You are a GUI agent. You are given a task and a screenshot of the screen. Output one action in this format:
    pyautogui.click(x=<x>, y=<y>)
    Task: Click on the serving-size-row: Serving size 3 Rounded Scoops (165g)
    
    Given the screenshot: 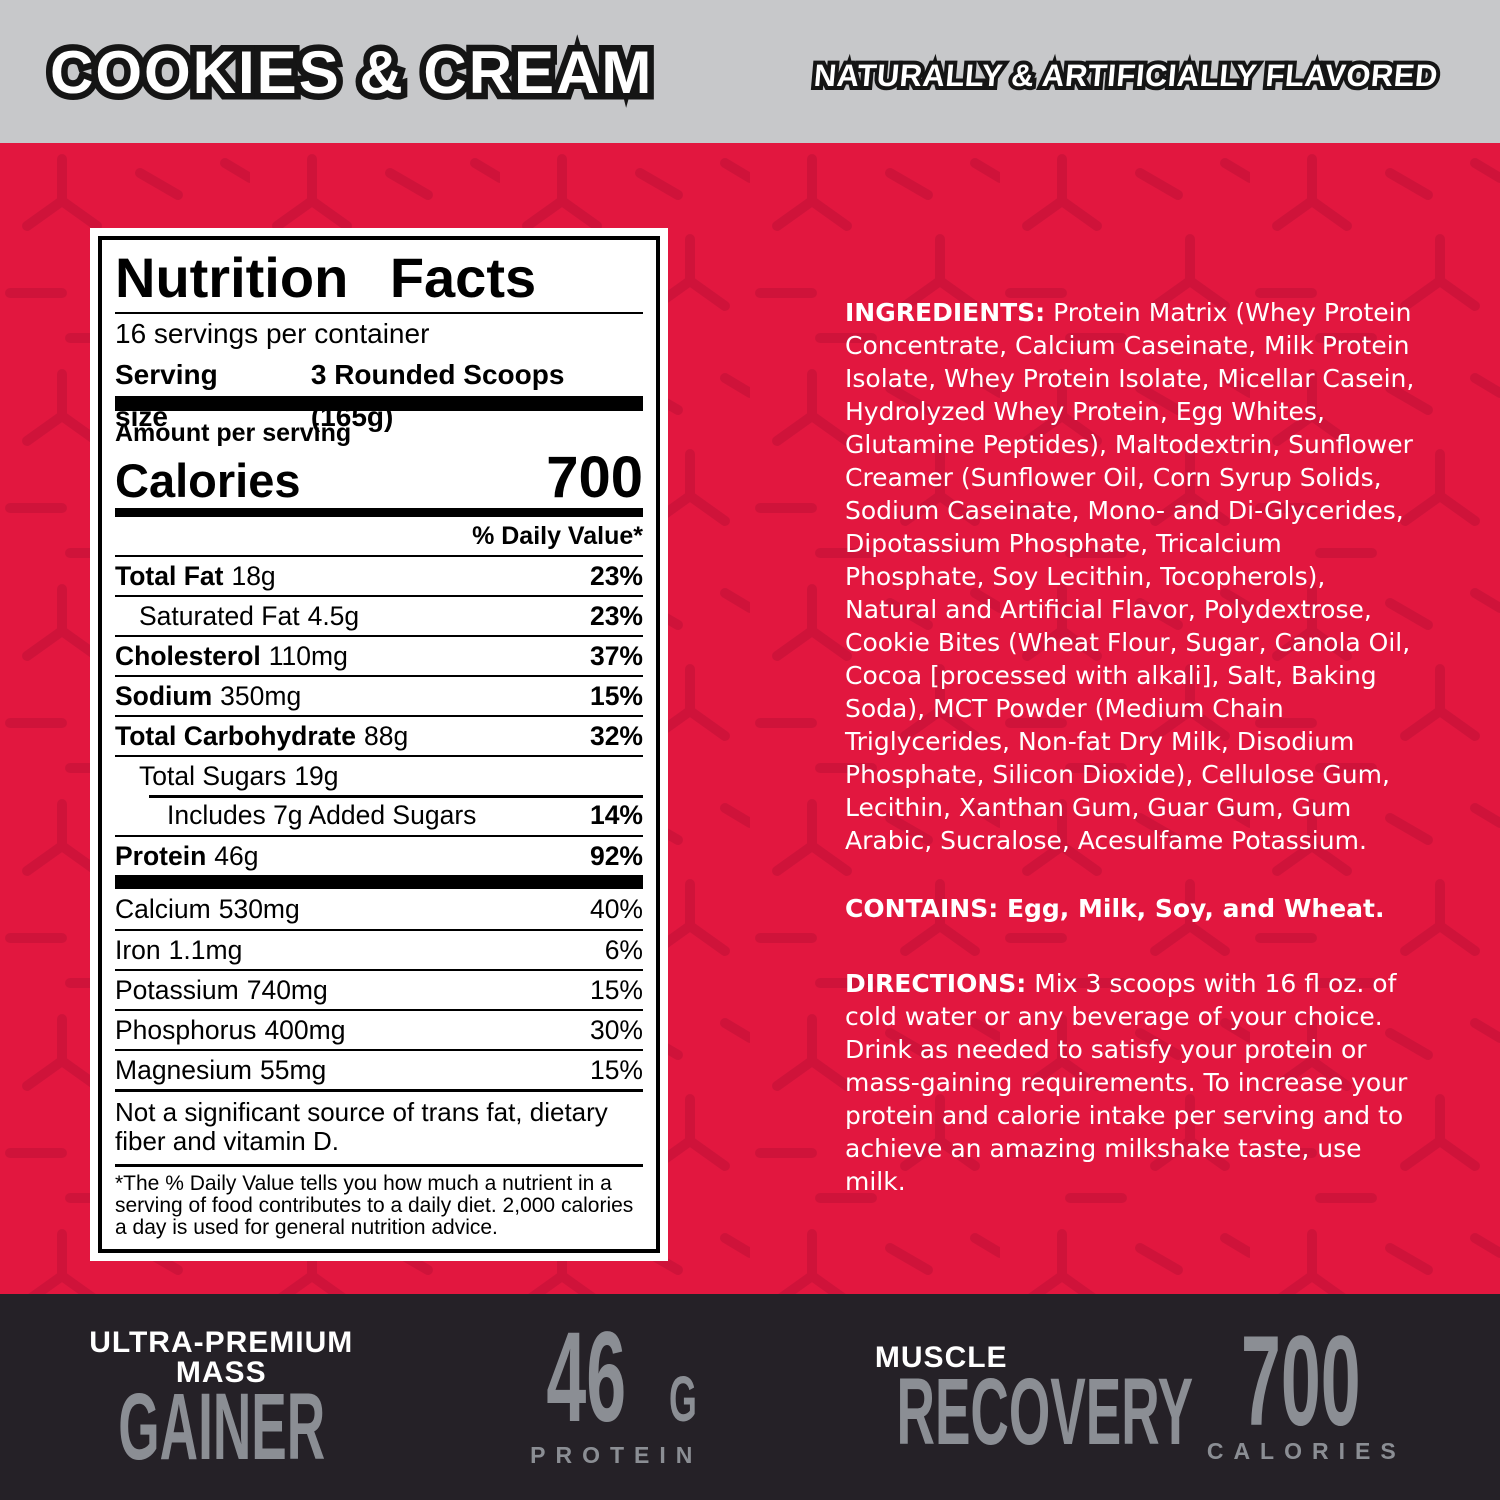 What is the action you would take?
    pyautogui.click(x=379, y=393)
    